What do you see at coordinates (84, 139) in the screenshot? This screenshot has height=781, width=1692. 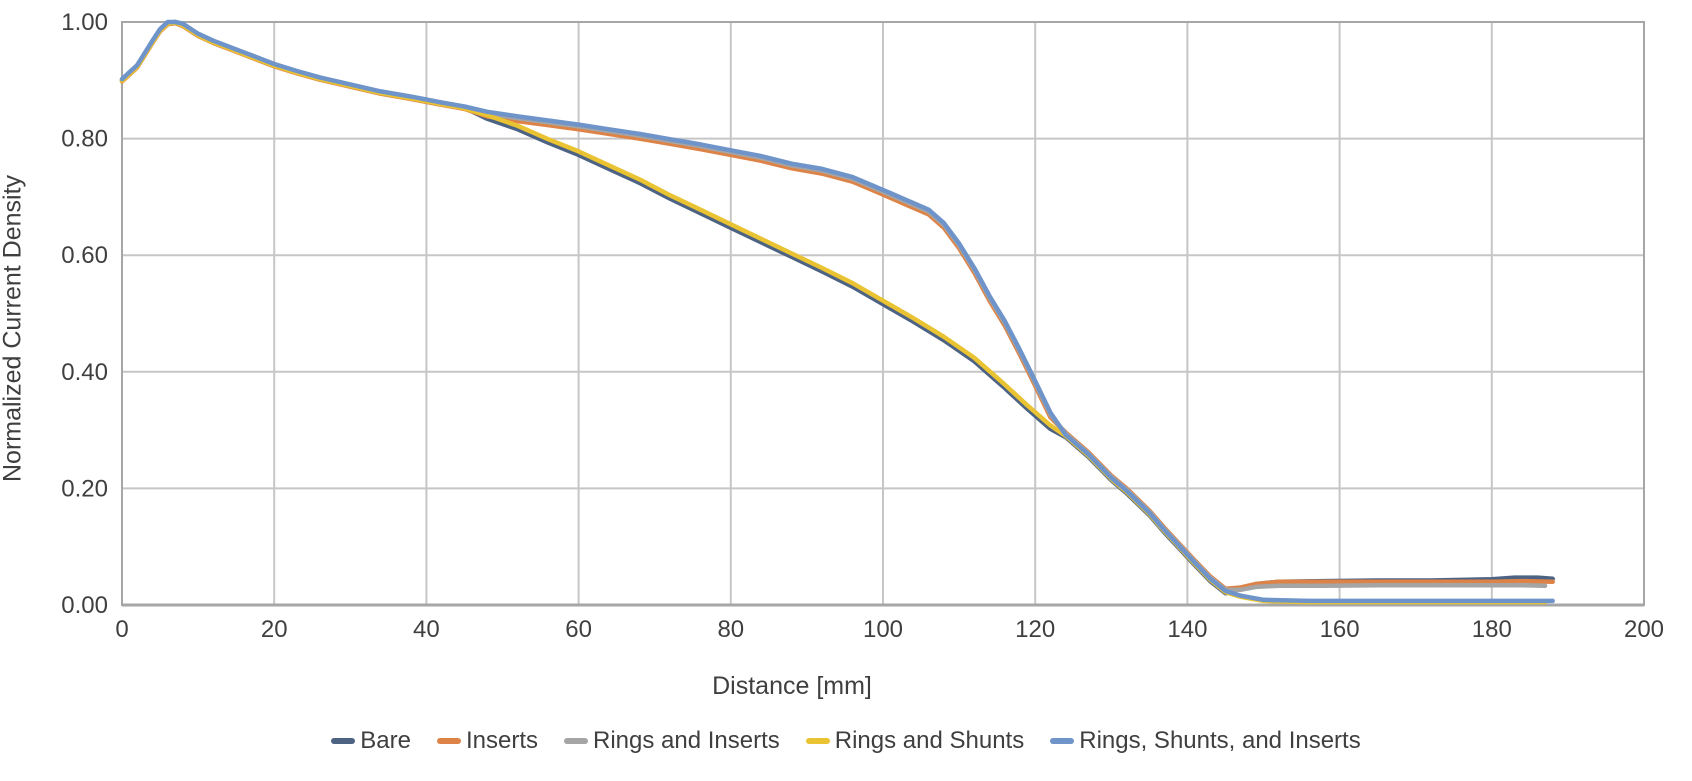 I see `y-tick-label: 0.80` at bounding box center [84, 139].